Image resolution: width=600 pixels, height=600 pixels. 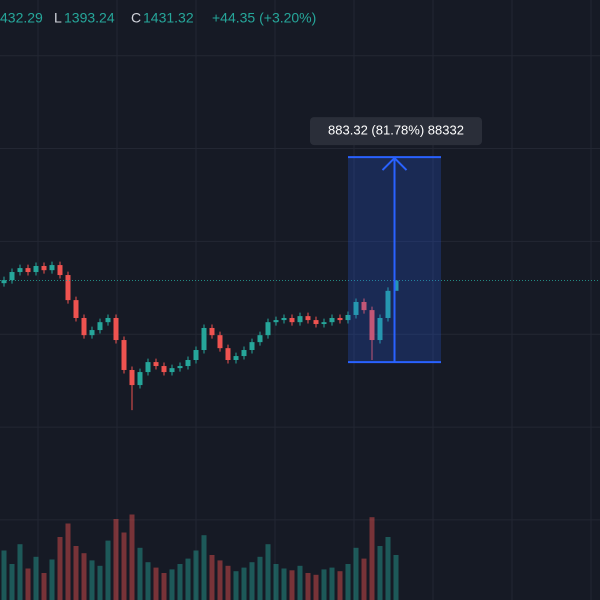 What do you see at coordinates (136, 18) in the screenshot?
I see `header-close-letter: C` at bounding box center [136, 18].